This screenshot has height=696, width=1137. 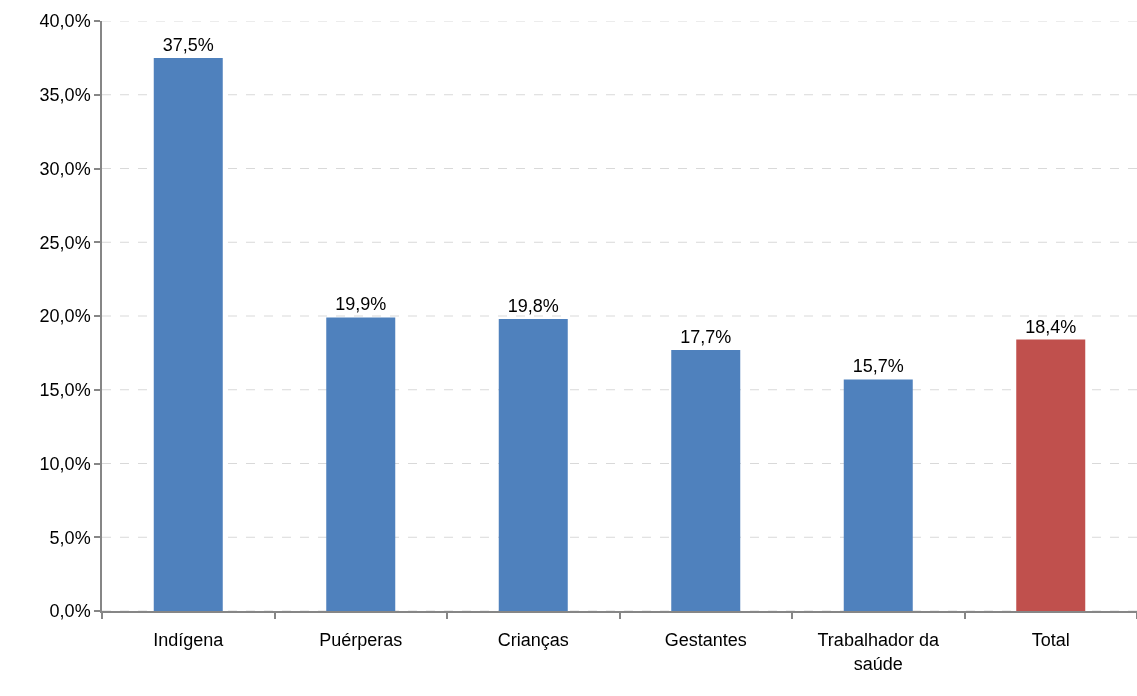 What do you see at coordinates (65, 242) in the screenshot?
I see `y-tick-label: 25,0%` at bounding box center [65, 242].